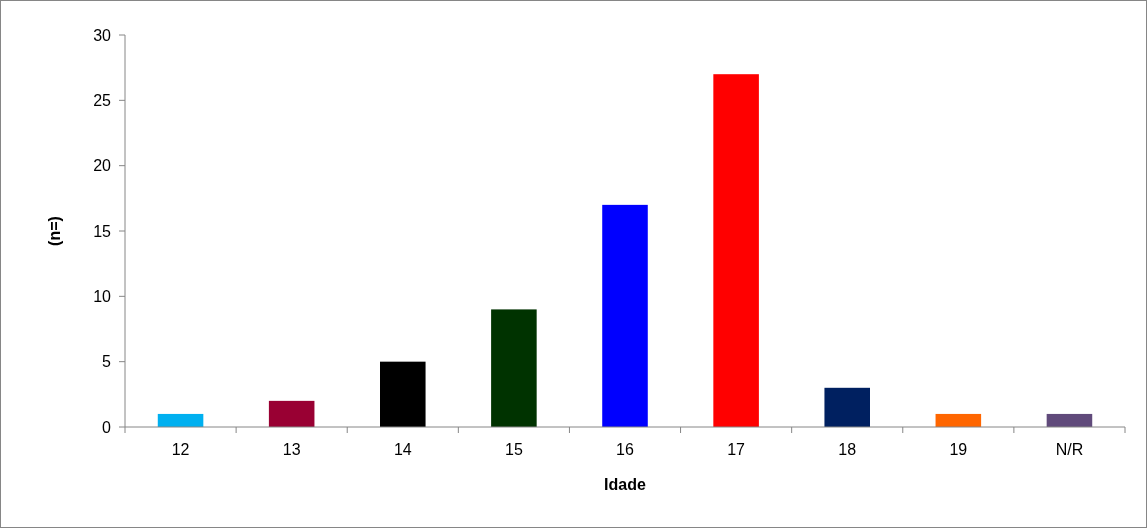  What do you see at coordinates (625, 449) in the screenshot?
I see `x-tick-label: 16` at bounding box center [625, 449].